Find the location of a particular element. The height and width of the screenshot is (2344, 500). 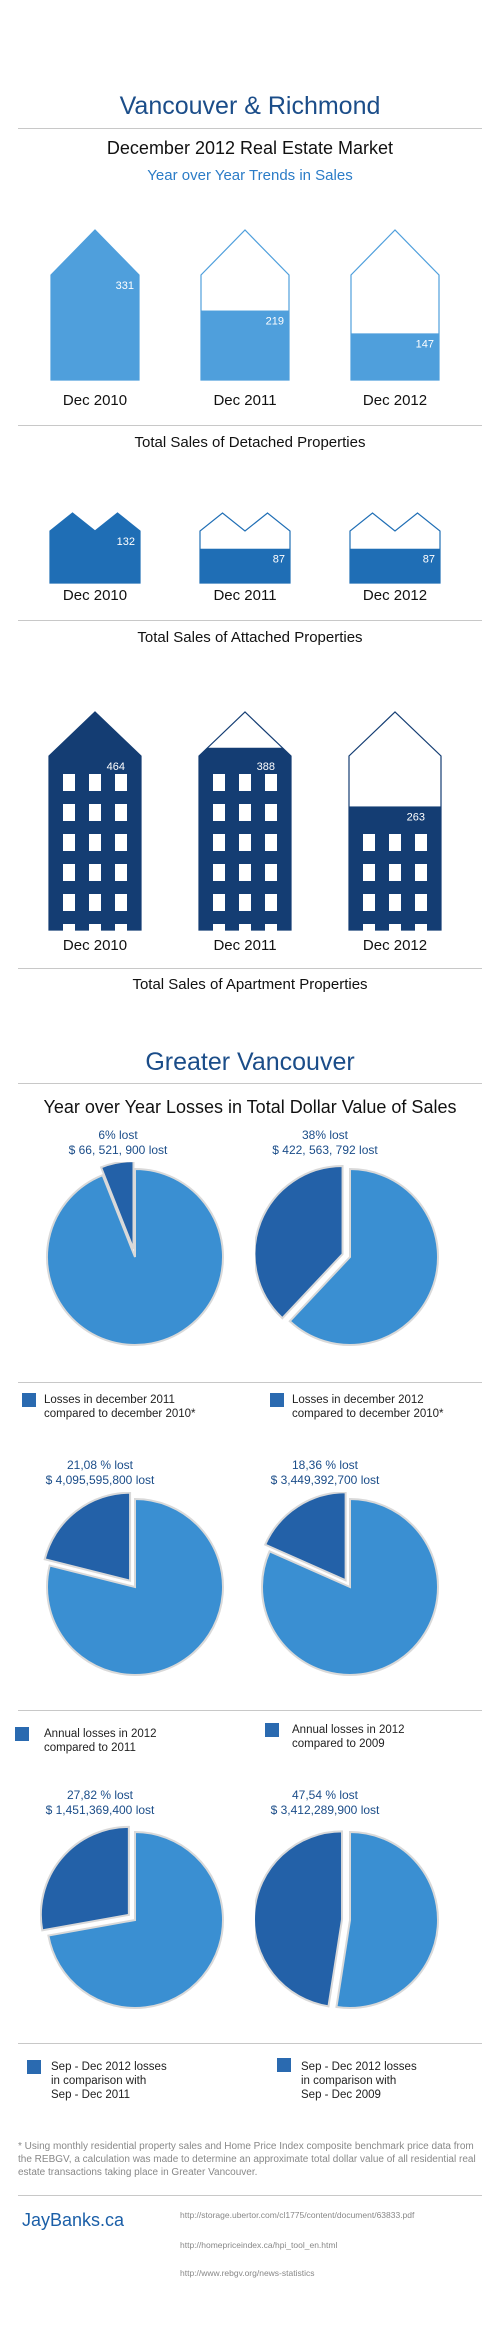

legend-line: Sep - Dec 2012 losses is located at coordinates (359, 2067).